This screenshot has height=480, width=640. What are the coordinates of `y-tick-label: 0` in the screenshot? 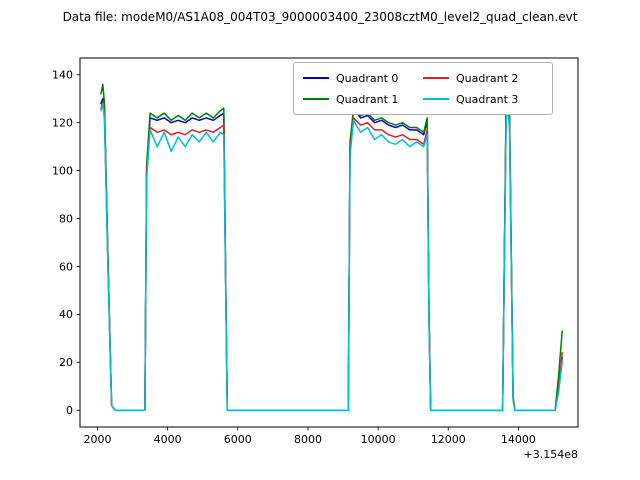 It's located at (69, 410).